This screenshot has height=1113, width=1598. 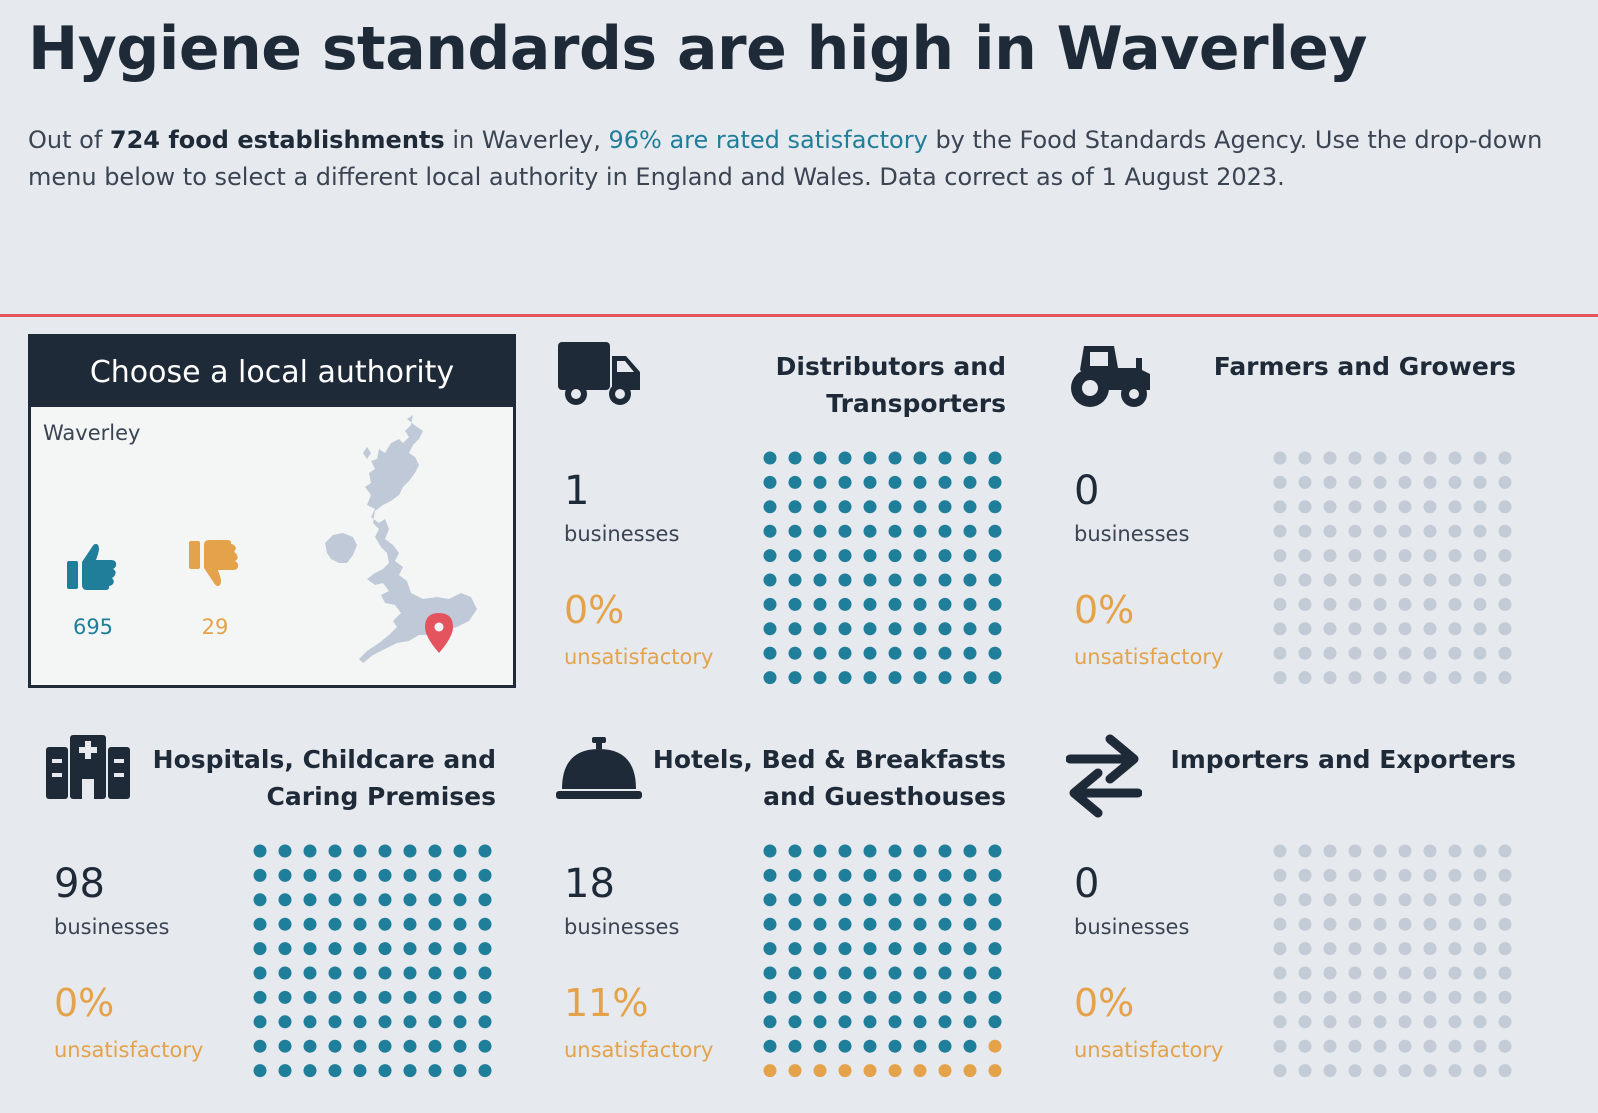 What do you see at coordinates (92, 433) in the screenshot?
I see `local-authority-dropdown: Waverley` at bounding box center [92, 433].